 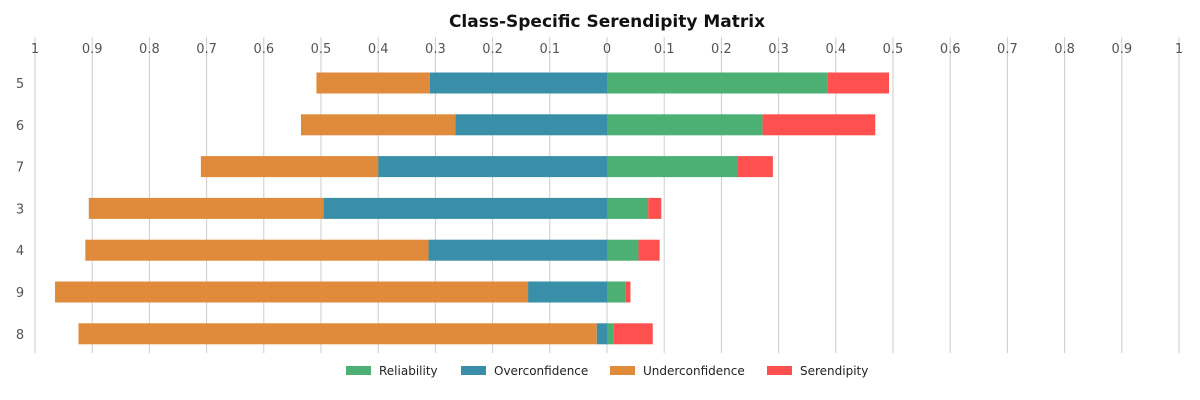 I want to click on category-label: 4, so click(x=20, y=251).